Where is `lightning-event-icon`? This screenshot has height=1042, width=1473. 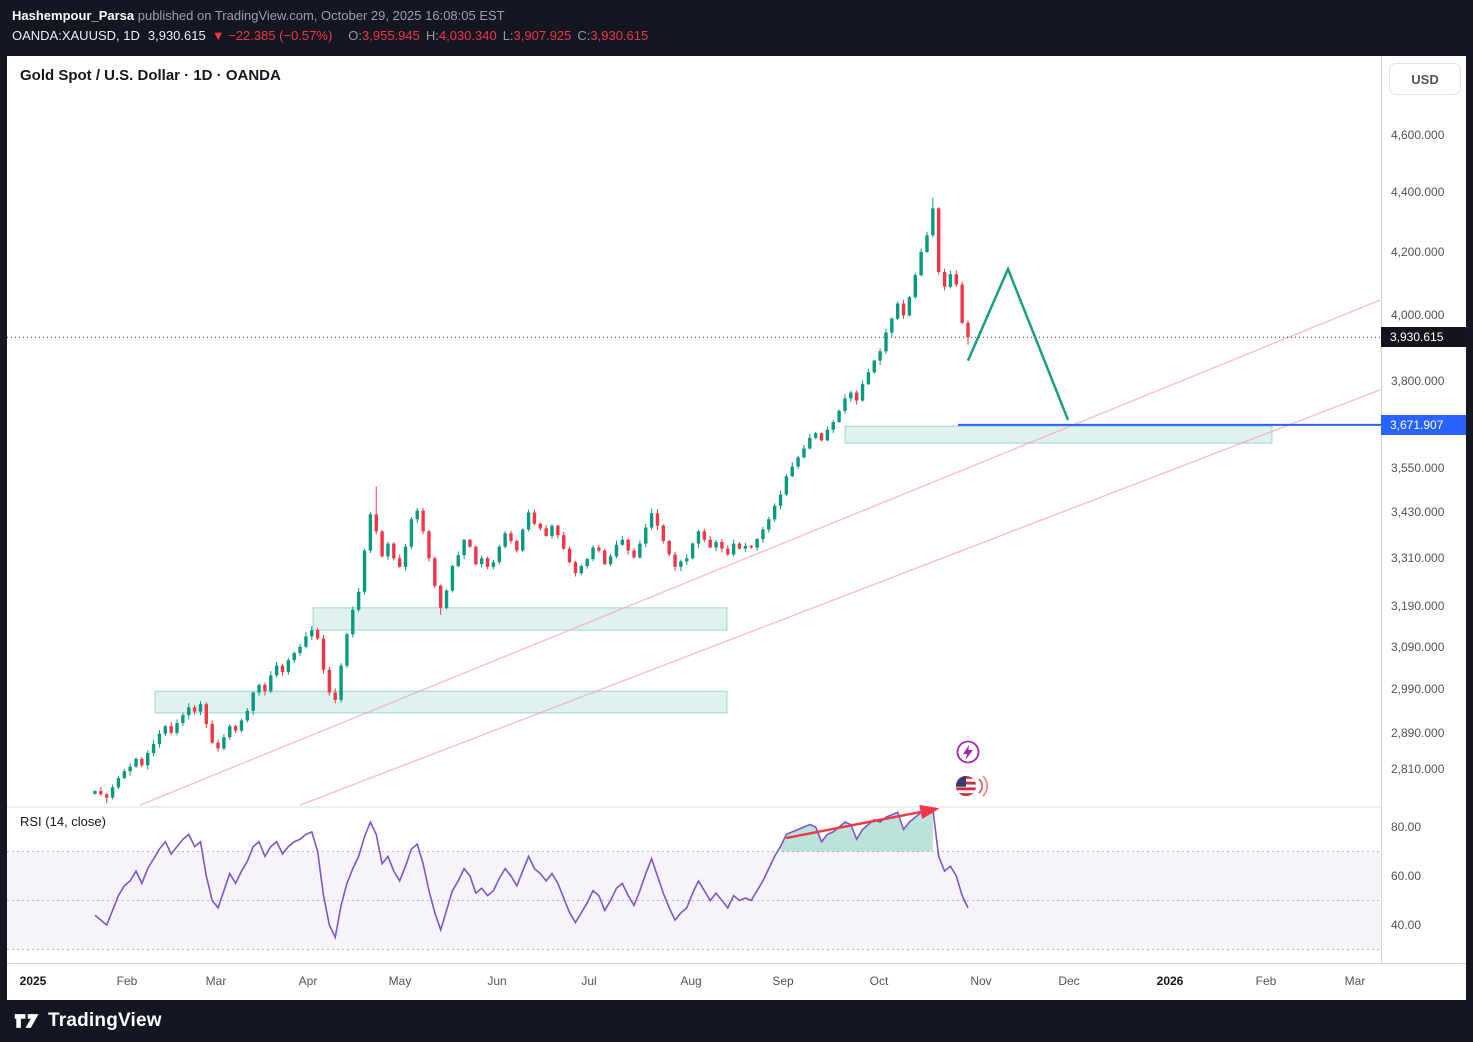
lightning-event-icon is located at coordinates (968, 752).